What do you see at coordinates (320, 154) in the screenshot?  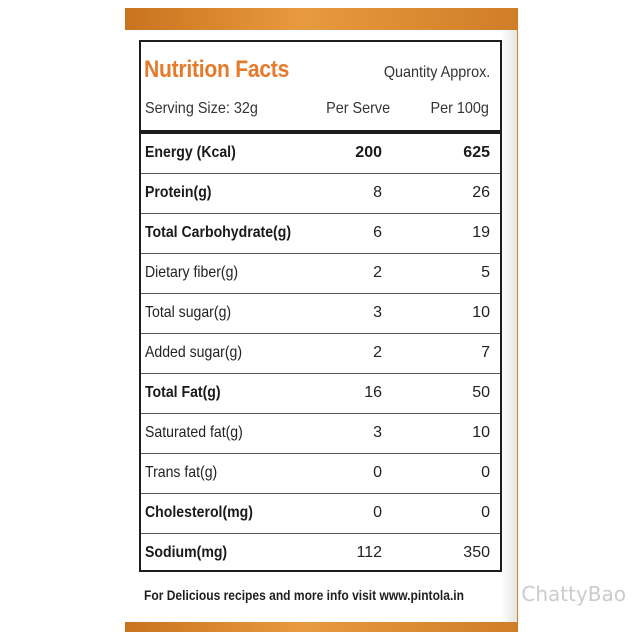 I see `table-row: Energy (Kcal) 200 625` at bounding box center [320, 154].